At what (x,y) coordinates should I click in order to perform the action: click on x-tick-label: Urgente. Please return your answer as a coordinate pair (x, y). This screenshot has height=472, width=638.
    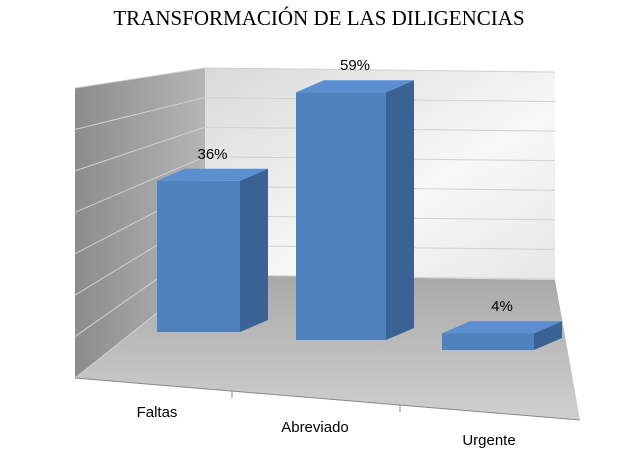
    Looking at the image, I should click on (488, 440).